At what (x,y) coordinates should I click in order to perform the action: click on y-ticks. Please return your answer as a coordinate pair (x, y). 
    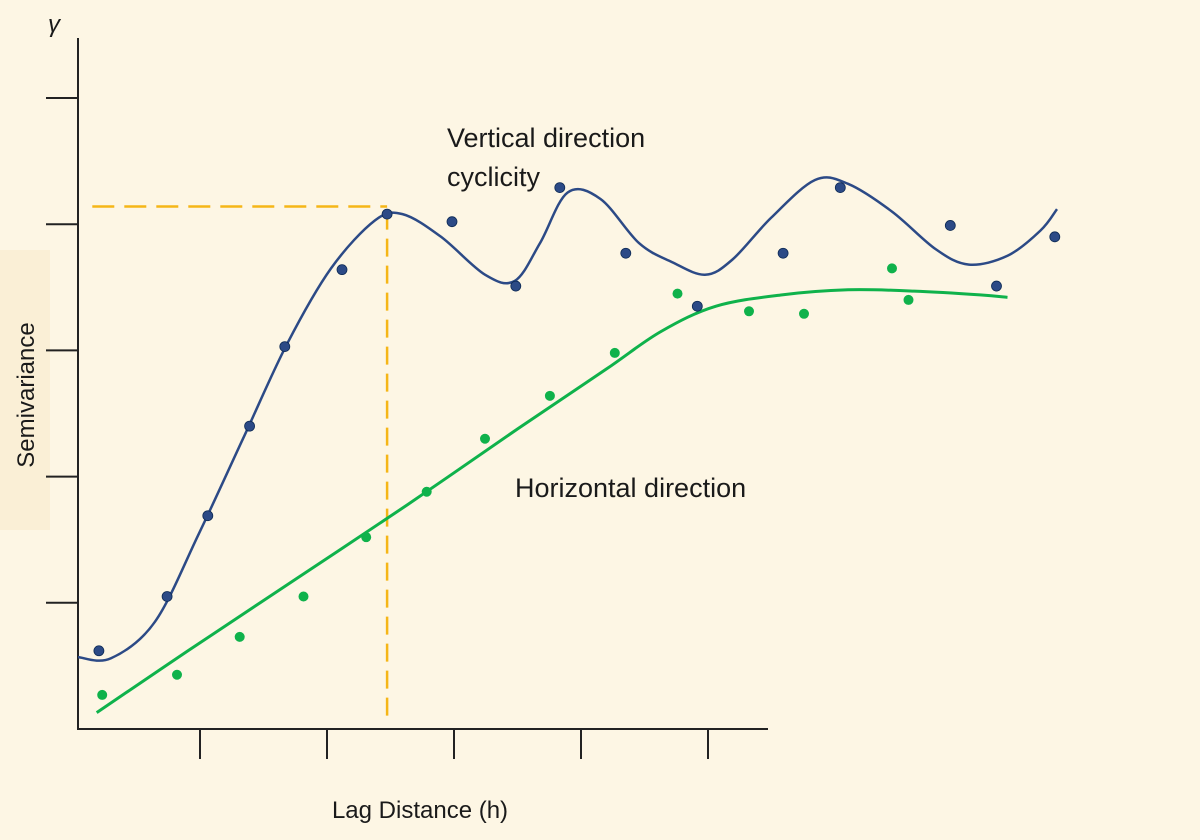
    Looking at the image, I should click on (62, 350).